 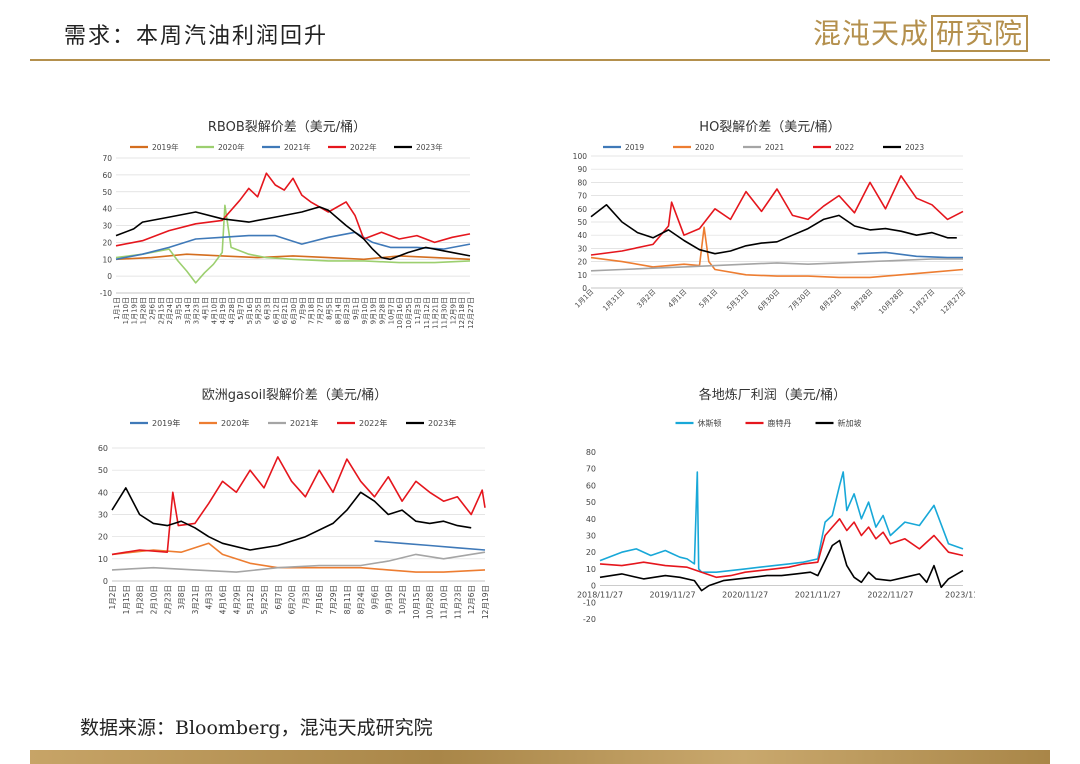 What do you see at coordinates (295, 395) in the screenshot?
I see `chart-title: 欧洲gasoil裂解价差（美元/桶）` at bounding box center [295, 395].